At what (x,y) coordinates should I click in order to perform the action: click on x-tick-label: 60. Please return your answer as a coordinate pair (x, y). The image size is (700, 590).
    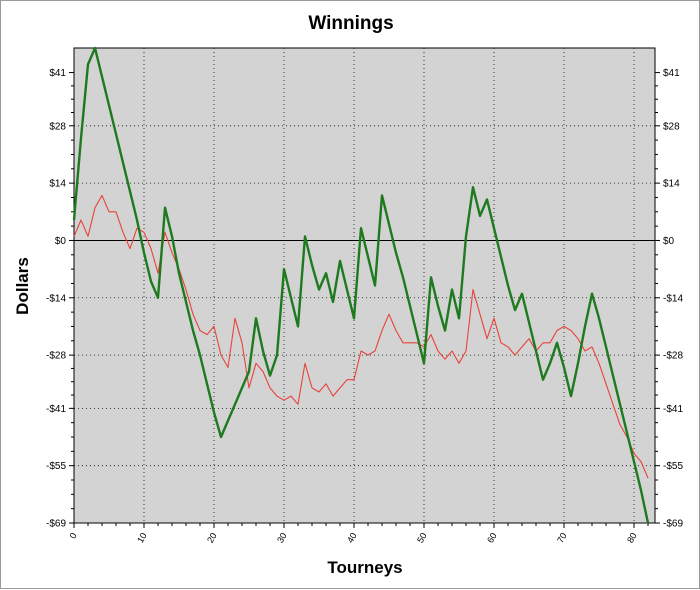
    Looking at the image, I should click on (492, 538).